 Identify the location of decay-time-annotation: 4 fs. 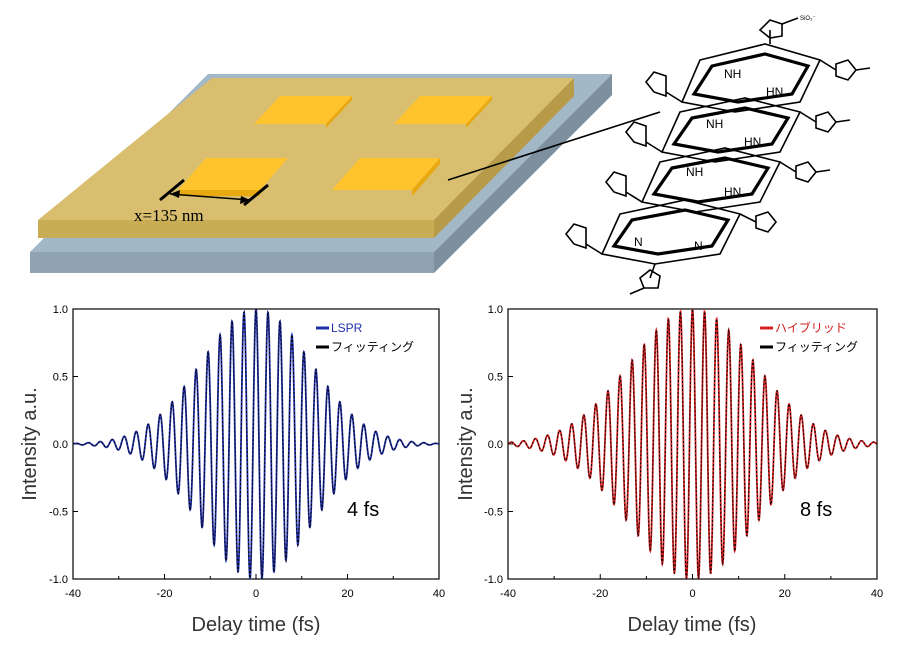
(363, 510).